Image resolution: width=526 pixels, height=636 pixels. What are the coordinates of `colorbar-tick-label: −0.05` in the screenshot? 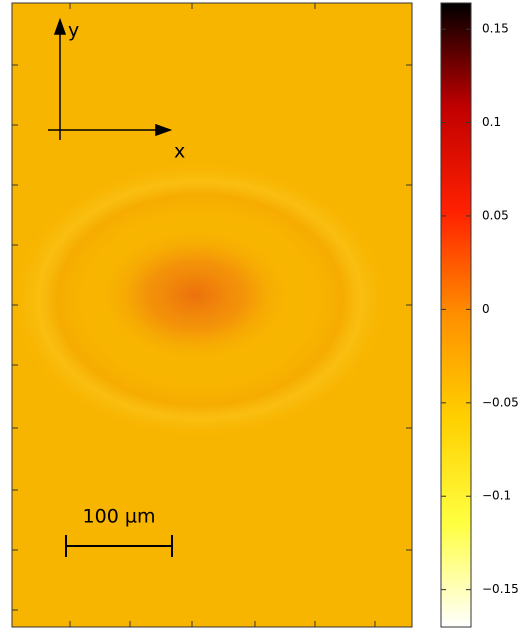 It's located at (500, 402).